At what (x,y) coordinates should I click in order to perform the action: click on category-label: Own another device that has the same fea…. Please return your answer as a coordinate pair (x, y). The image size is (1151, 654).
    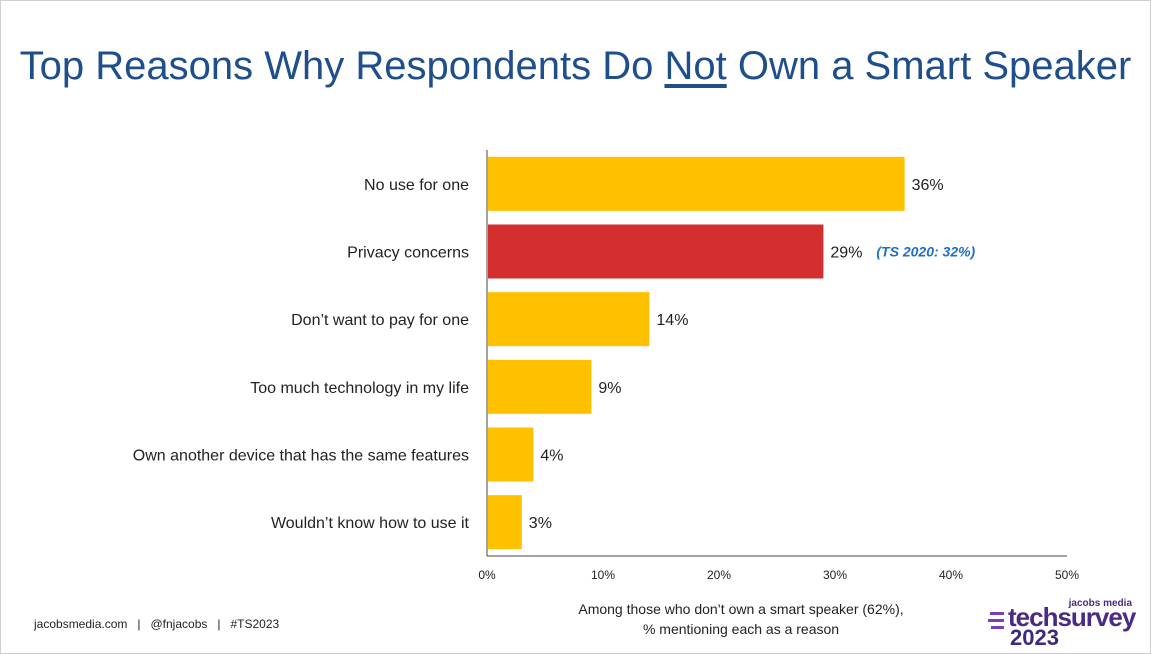
    Looking at the image, I should click on (301, 456).